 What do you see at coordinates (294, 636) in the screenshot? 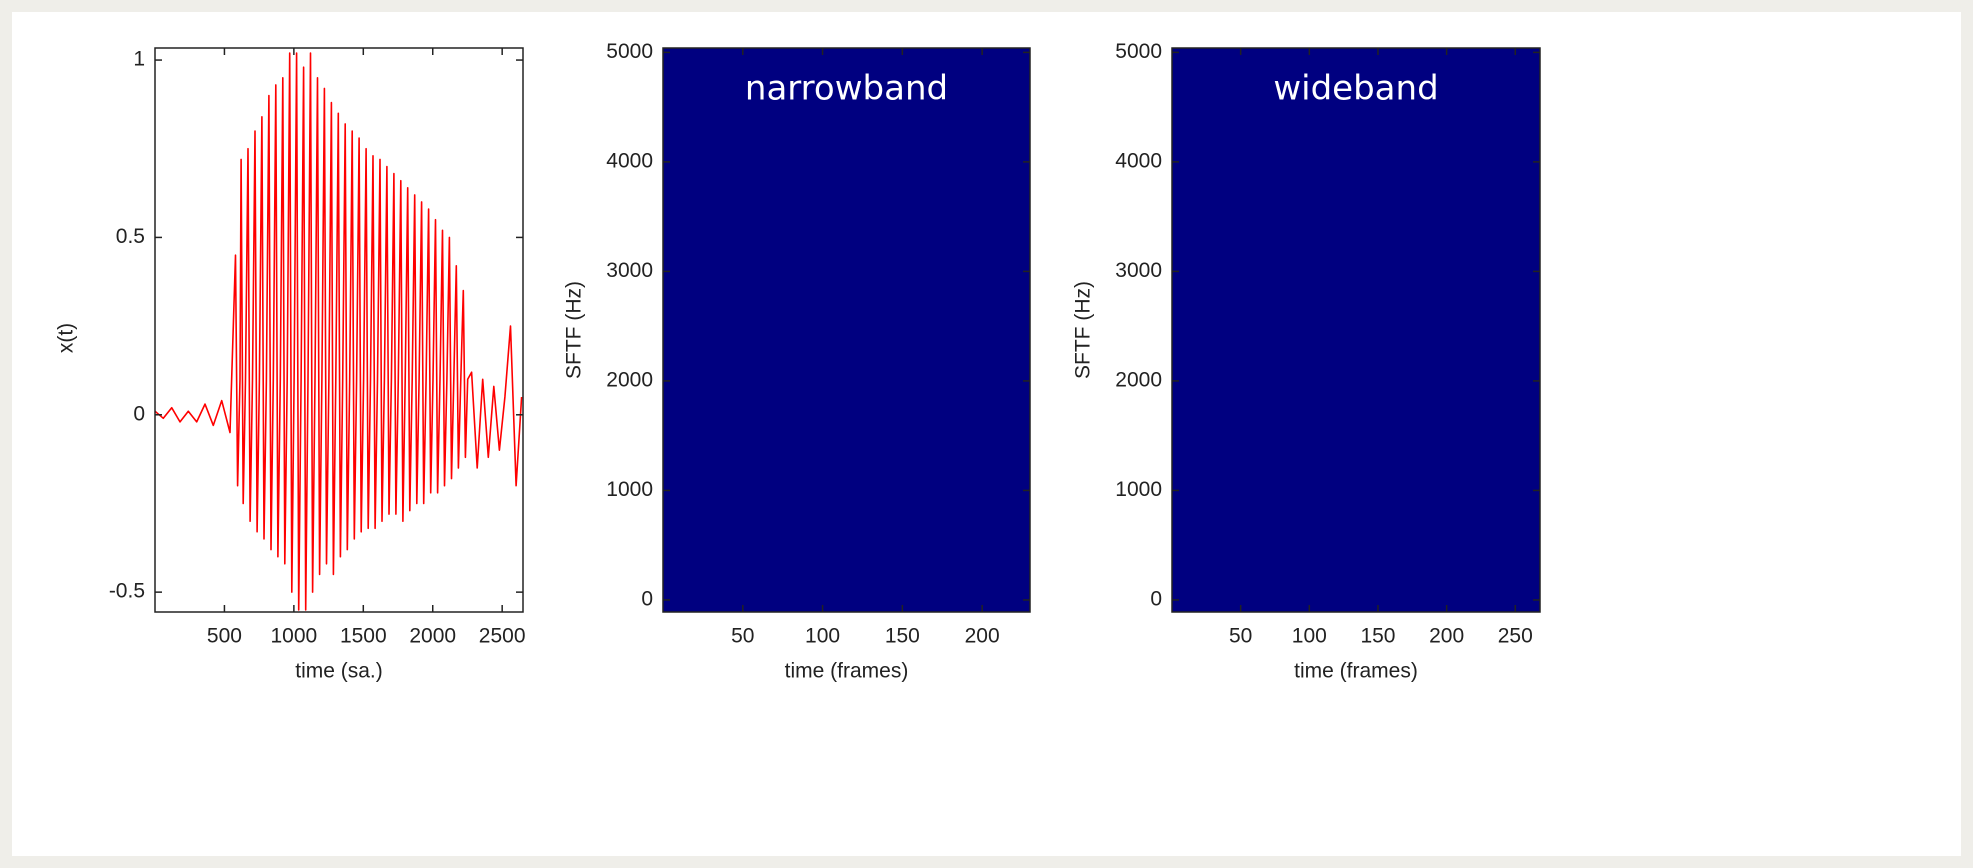
I see `x-tick-label: 1000` at bounding box center [294, 636].